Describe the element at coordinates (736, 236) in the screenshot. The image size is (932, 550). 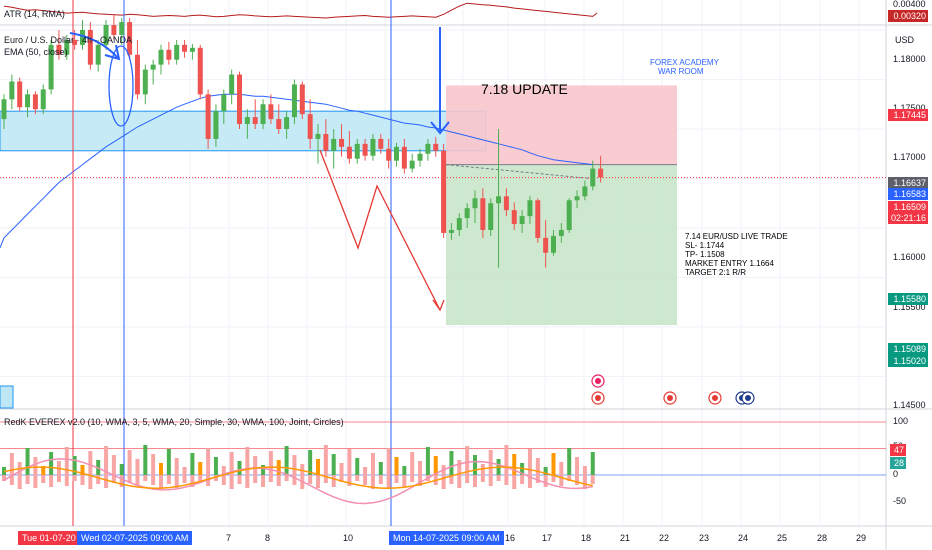
I see `trade-line: 7.14 EUR/USD LIVE TRADE` at that location.